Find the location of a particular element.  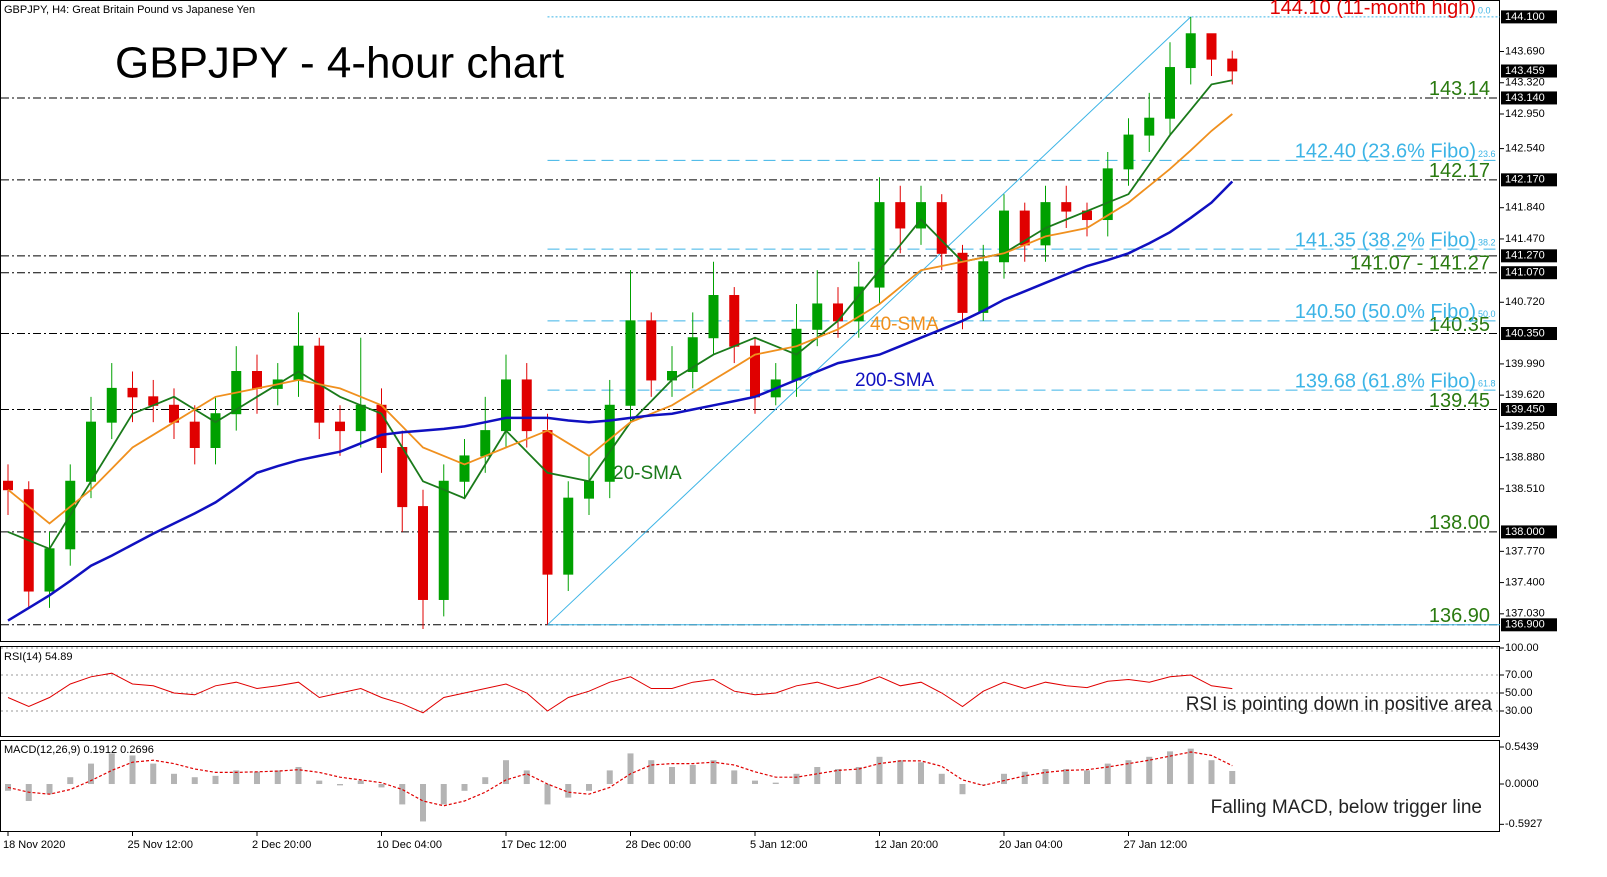

macd-panel is located at coordinates (750, 786).